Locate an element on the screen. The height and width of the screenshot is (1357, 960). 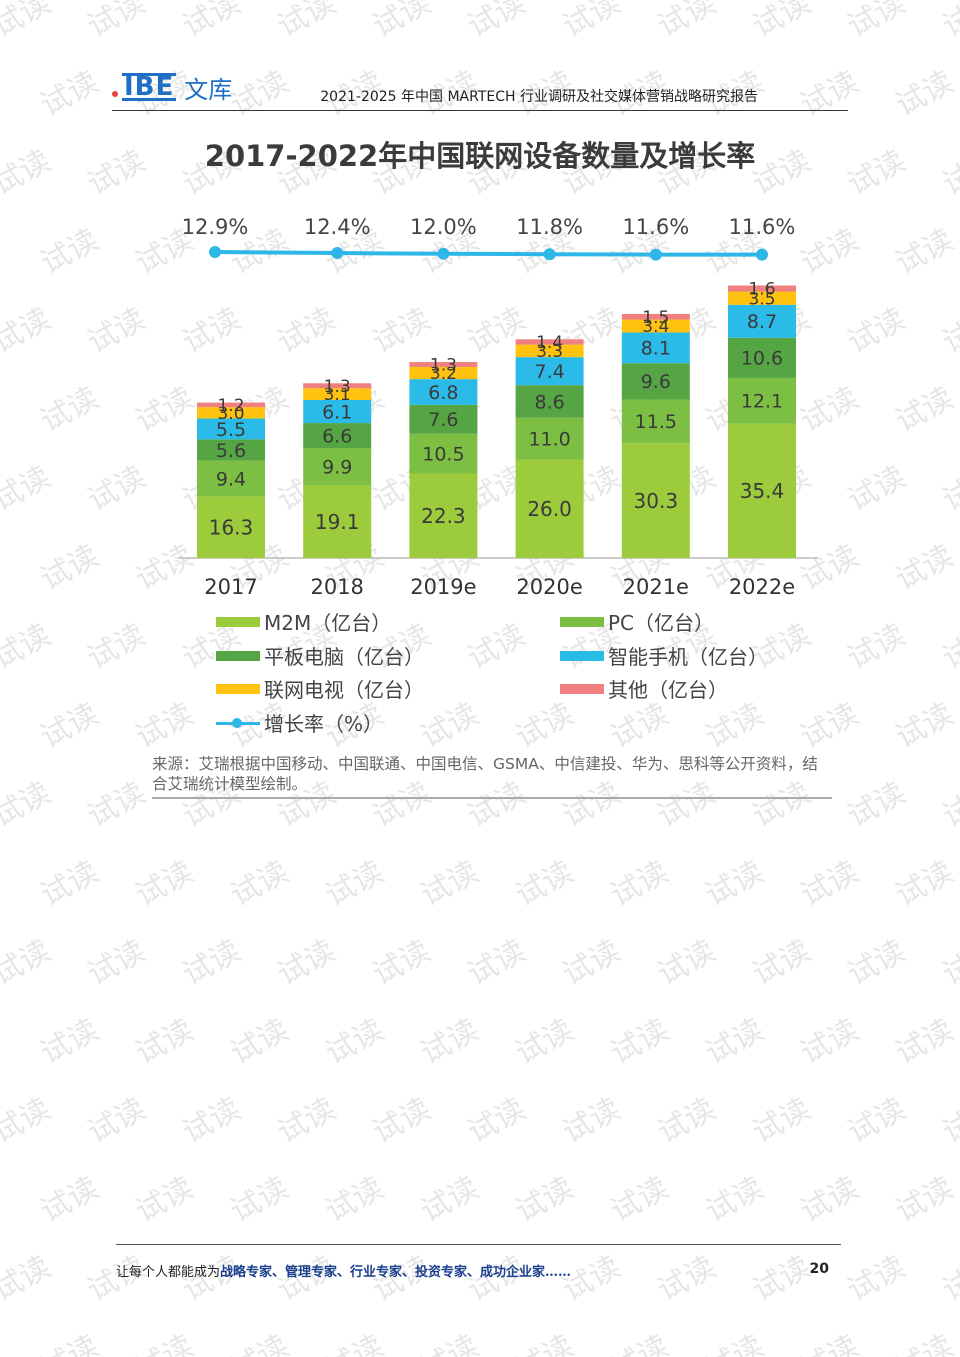
bar-value-label: 7.4 is located at coordinates (549, 372).